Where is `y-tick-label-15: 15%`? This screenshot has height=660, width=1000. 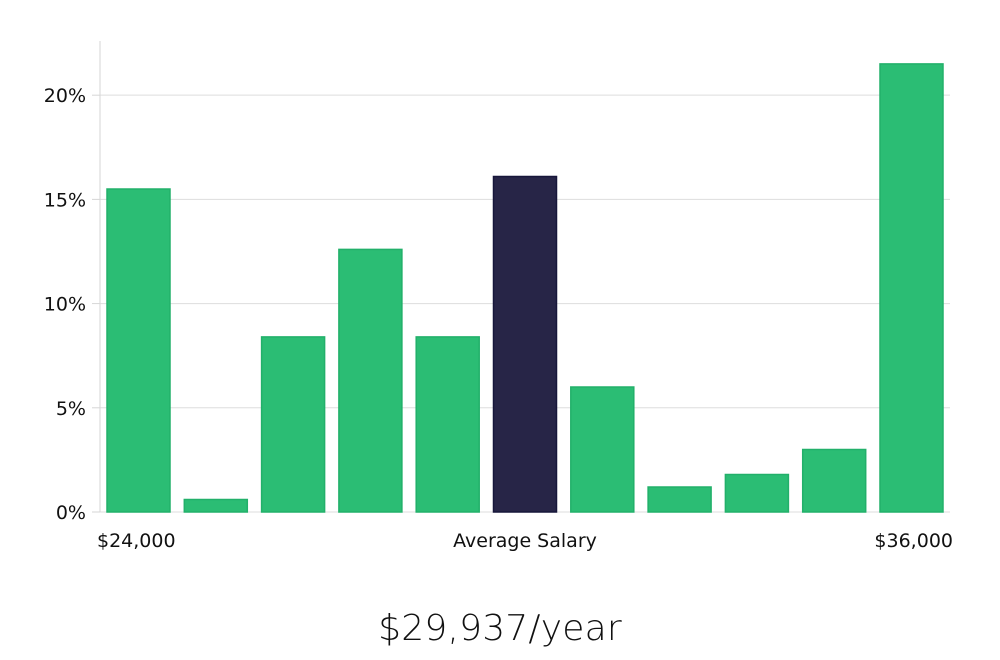 y-tick-label-15: 15% is located at coordinates (65, 200).